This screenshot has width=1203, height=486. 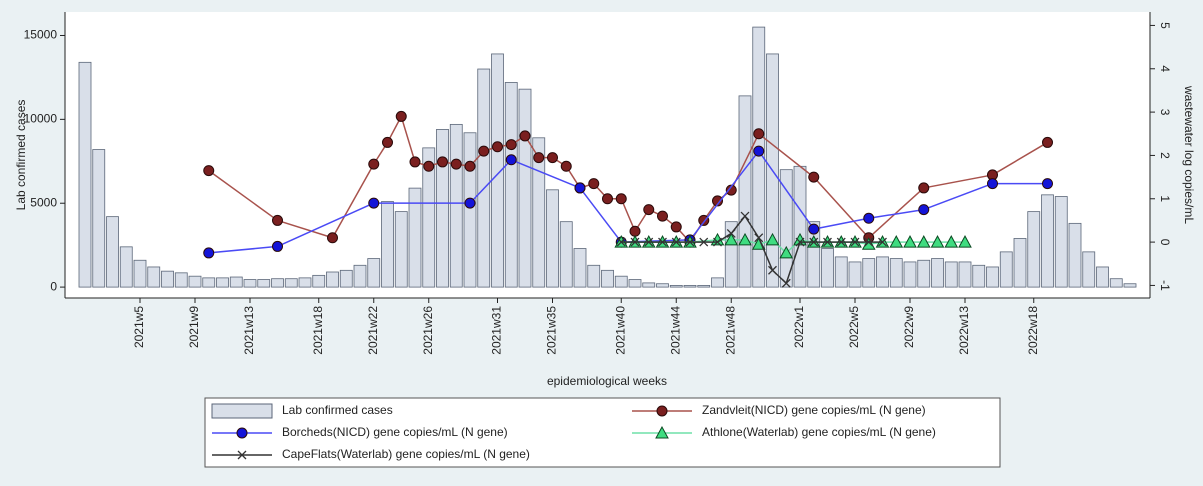 I want to click on y-tick-label: 0, so click(x=53, y=286).